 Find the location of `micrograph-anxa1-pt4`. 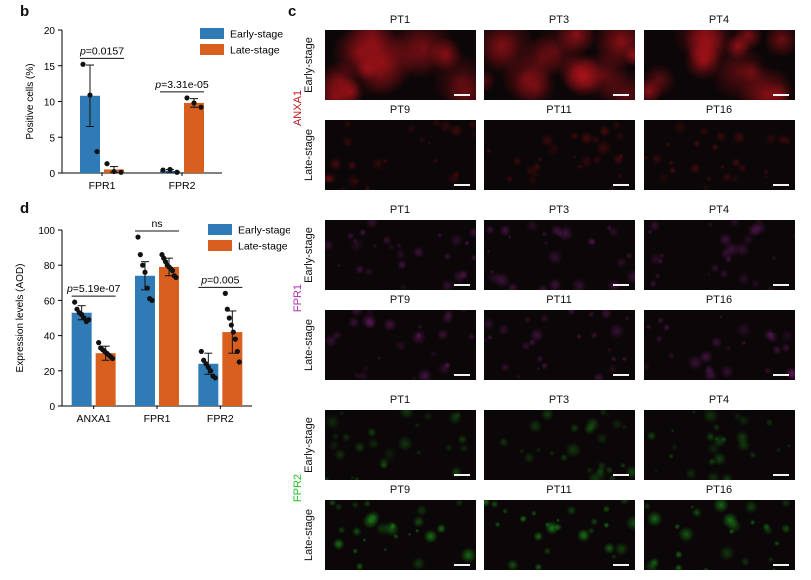

micrograph-anxa1-pt4 is located at coordinates (719, 65).